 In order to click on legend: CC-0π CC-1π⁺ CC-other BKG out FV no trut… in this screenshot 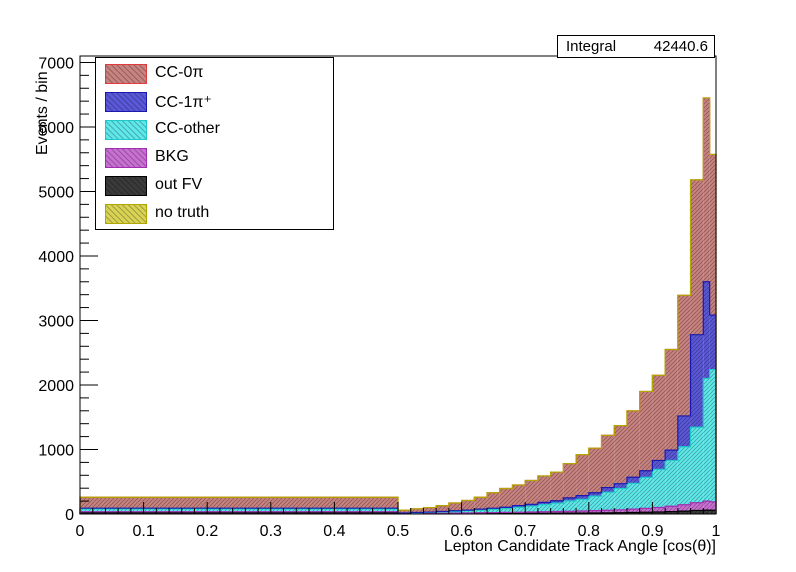, I will do `click(214, 143)`.